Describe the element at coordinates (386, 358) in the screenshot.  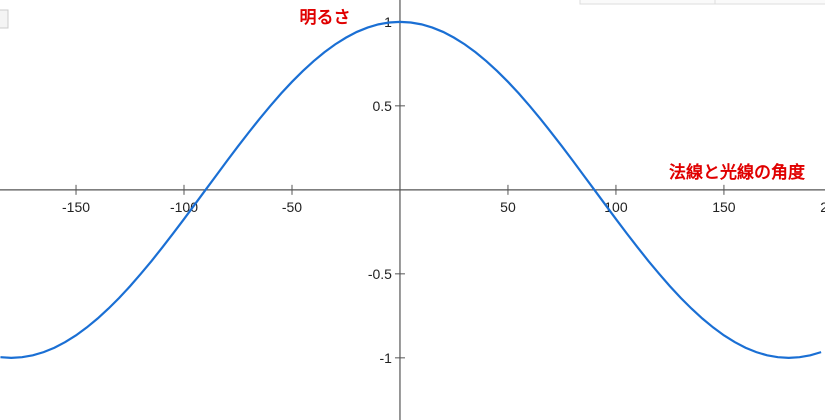
I see `y-tick-label: -1` at that location.